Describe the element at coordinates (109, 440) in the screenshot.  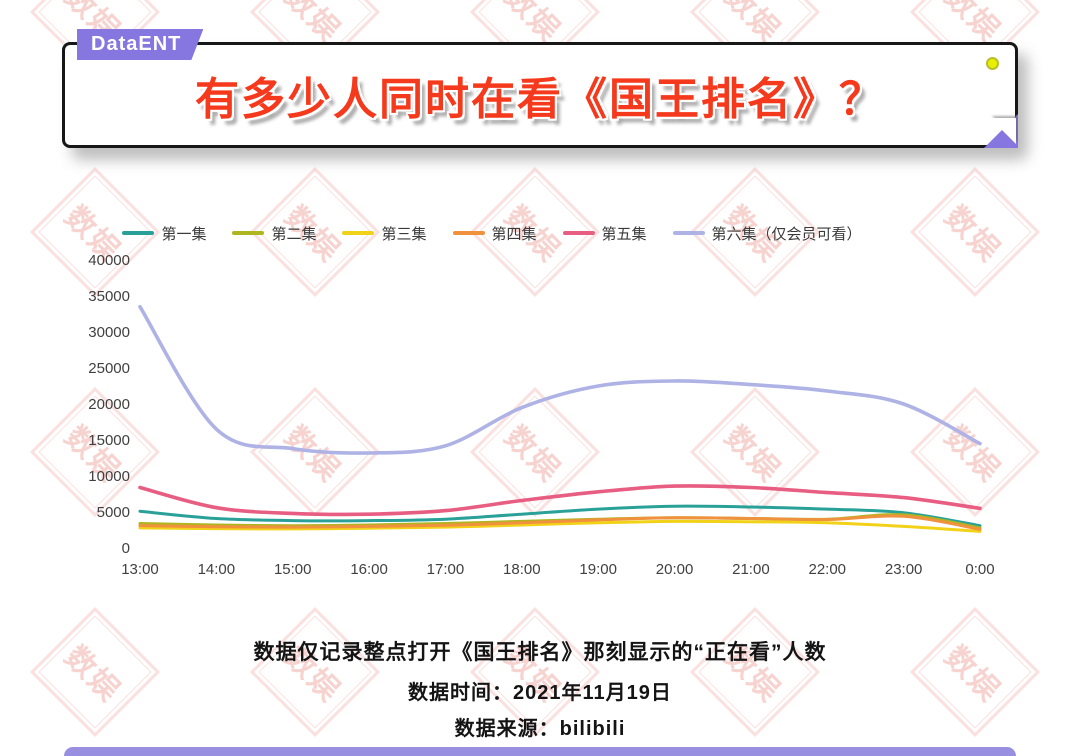
I see `y-tick-label: 15000` at that location.